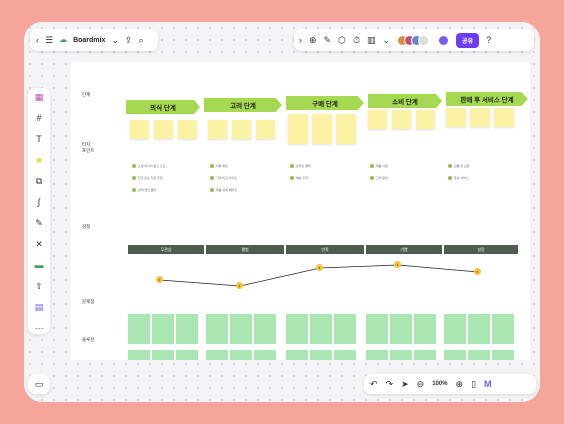  I want to click on zoom-level: 100%, so click(440, 384).